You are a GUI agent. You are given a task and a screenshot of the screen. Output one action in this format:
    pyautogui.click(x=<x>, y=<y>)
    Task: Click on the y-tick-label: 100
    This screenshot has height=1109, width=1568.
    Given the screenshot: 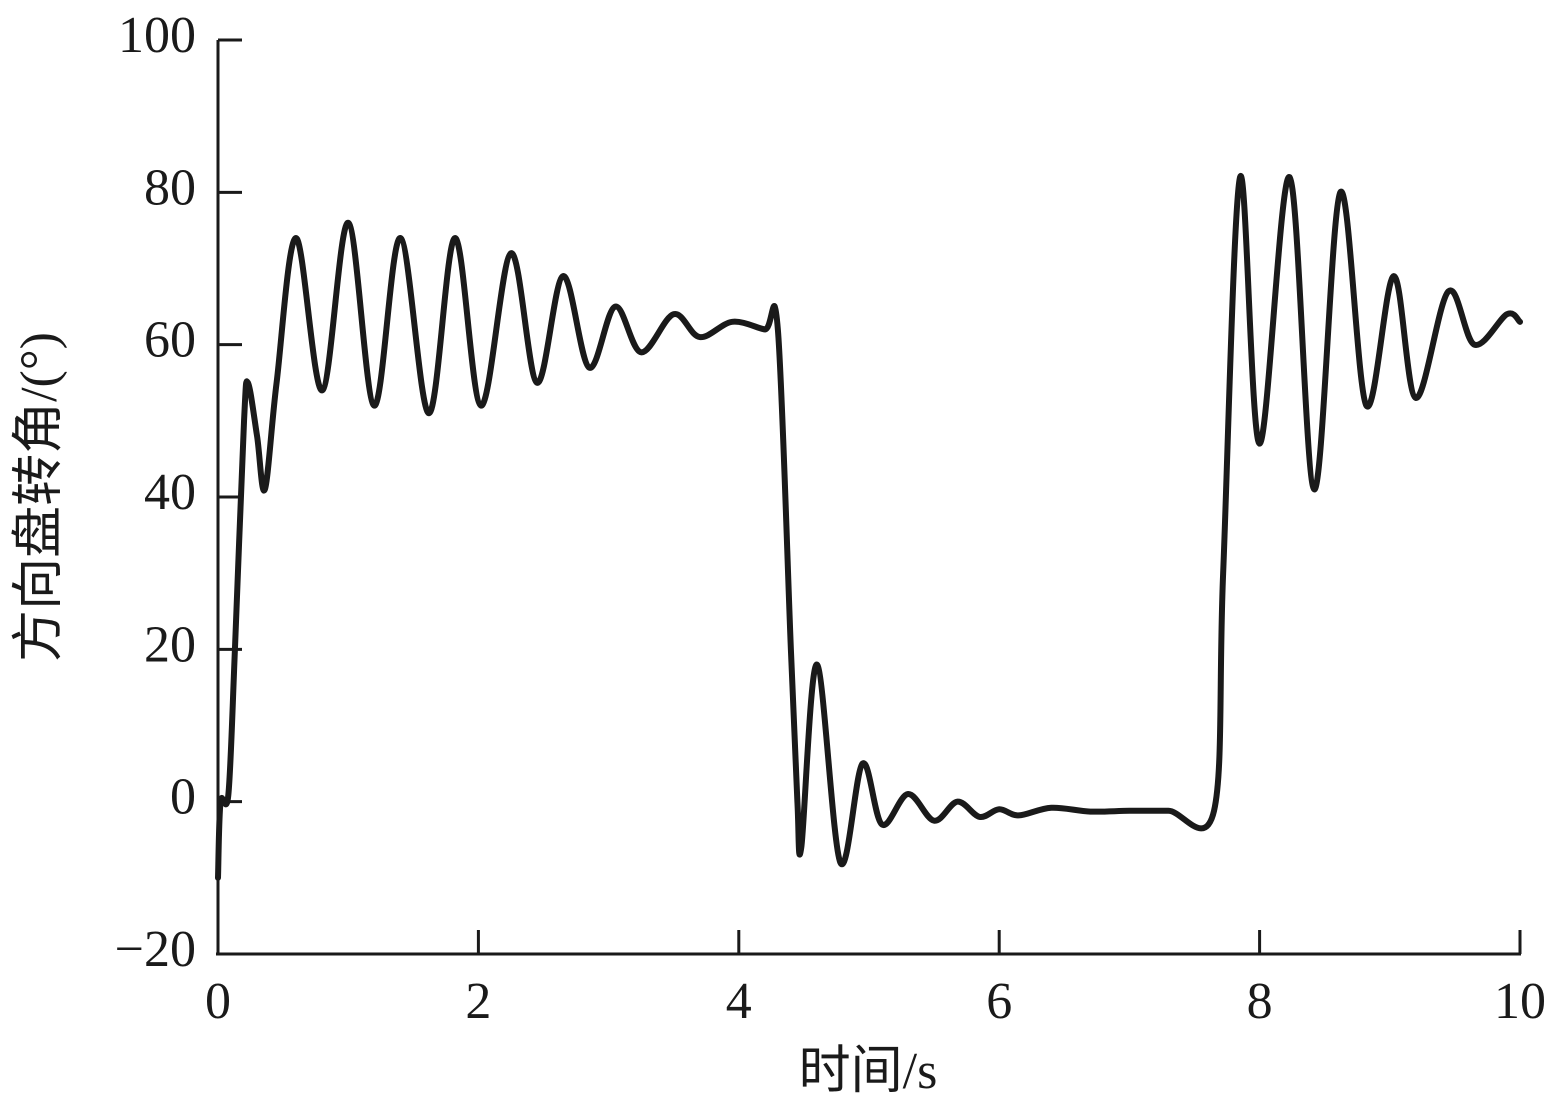 What is the action you would take?
    pyautogui.click(x=157, y=35)
    